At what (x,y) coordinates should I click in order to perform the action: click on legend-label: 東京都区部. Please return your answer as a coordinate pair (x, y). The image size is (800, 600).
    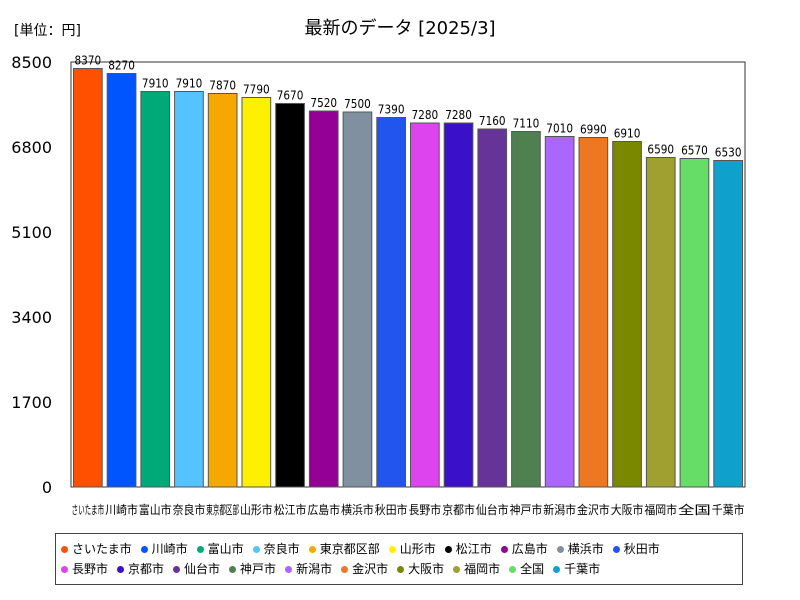
    Looking at the image, I should click on (349, 549).